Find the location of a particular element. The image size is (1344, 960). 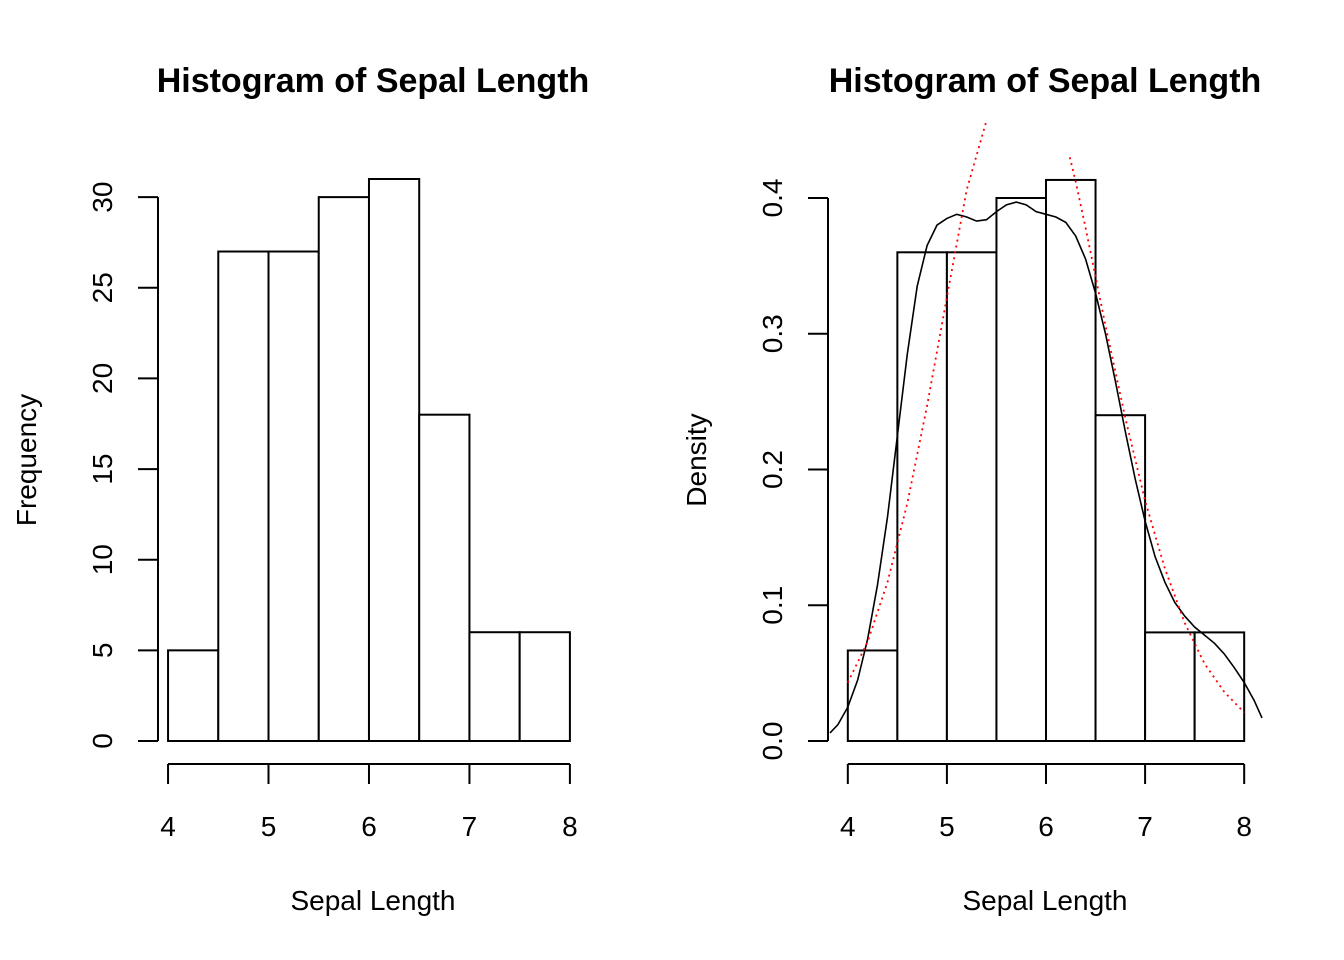

y-tick-label: 20 is located at coordinates (102, 378).